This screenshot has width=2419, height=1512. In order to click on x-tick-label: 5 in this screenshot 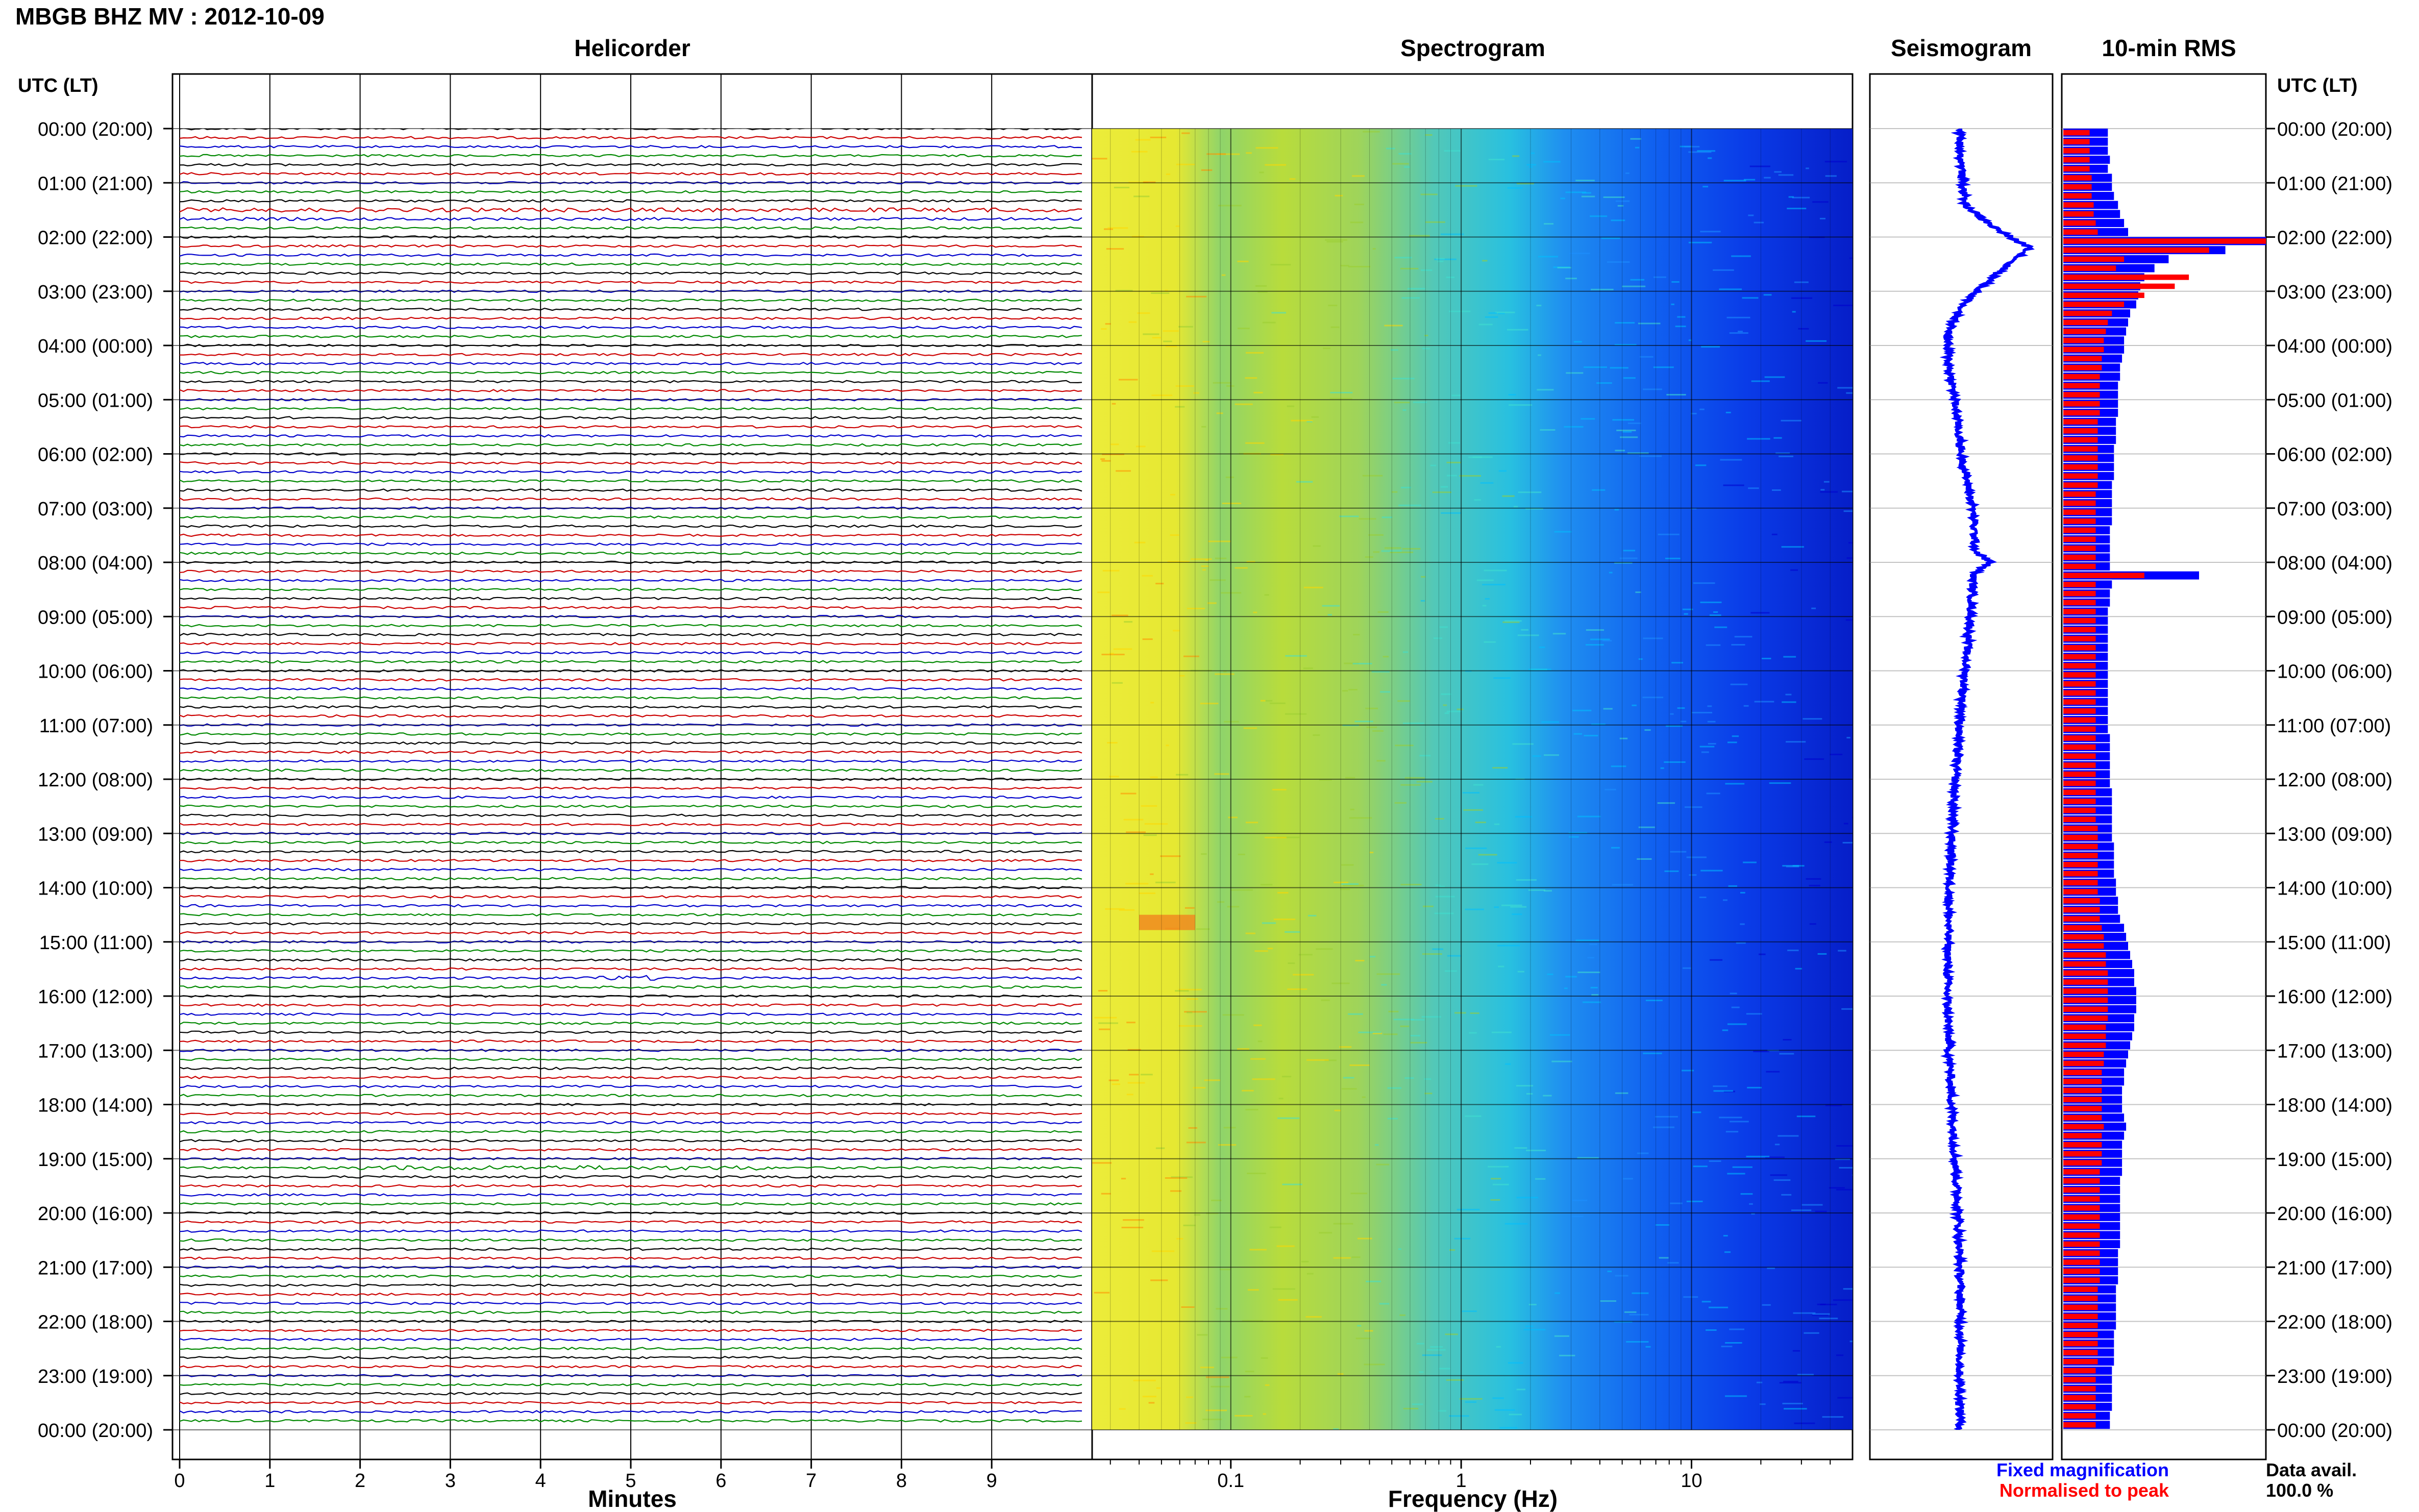, I will do `click(630, 1481)`.